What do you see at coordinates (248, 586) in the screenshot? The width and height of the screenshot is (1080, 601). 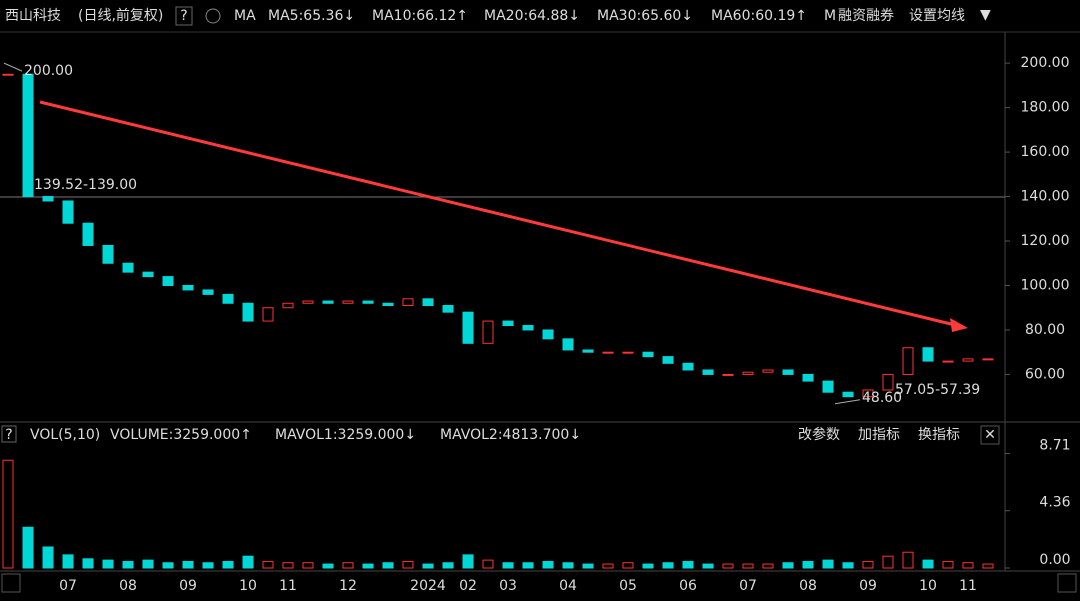 I see `x-tick-label: 10` at bounding box center [248, 586].